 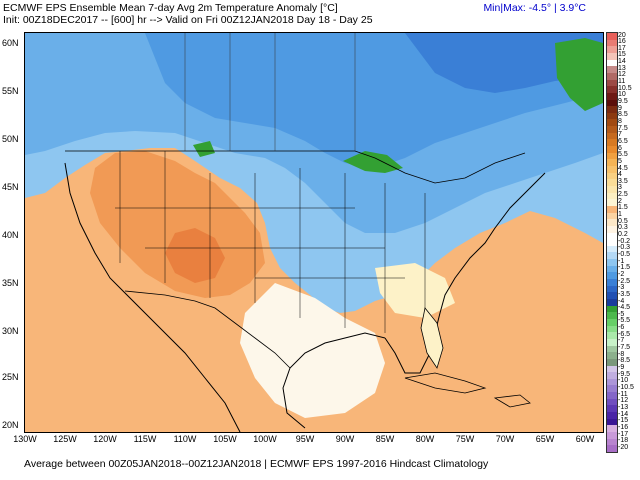 I want to click on legend-label: -10, so click(x=623, y=381).